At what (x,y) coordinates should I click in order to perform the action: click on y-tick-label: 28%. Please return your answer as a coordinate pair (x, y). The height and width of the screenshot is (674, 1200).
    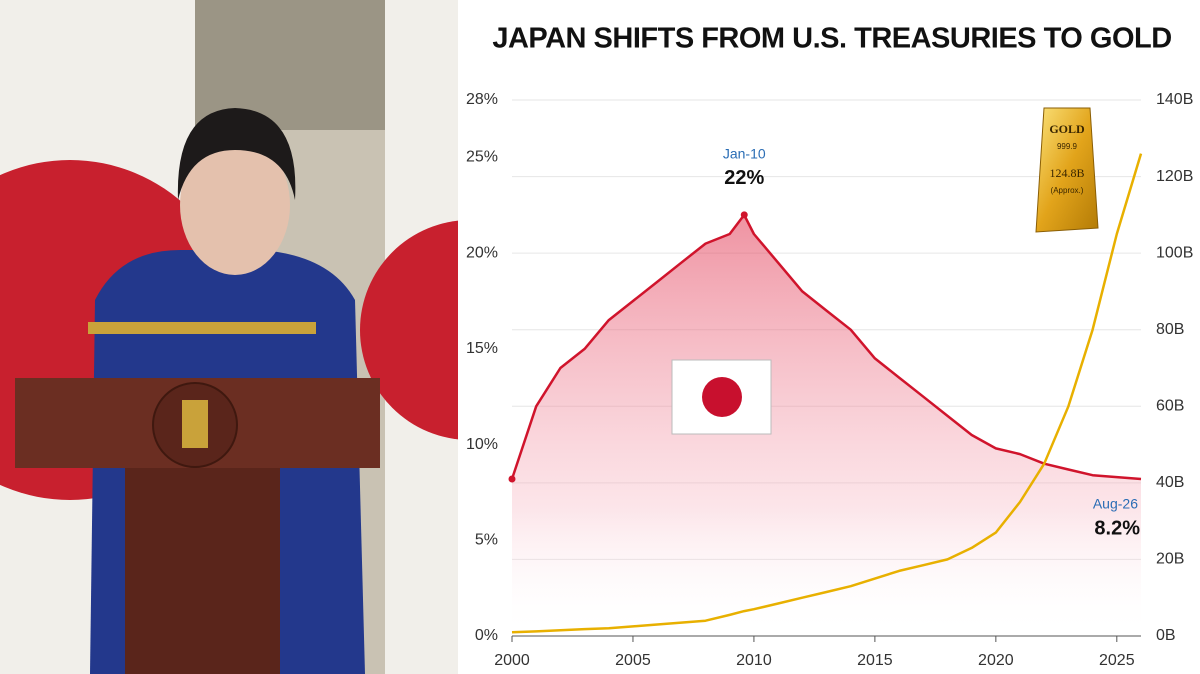
    Looking at the image, I should click on (482, 99).